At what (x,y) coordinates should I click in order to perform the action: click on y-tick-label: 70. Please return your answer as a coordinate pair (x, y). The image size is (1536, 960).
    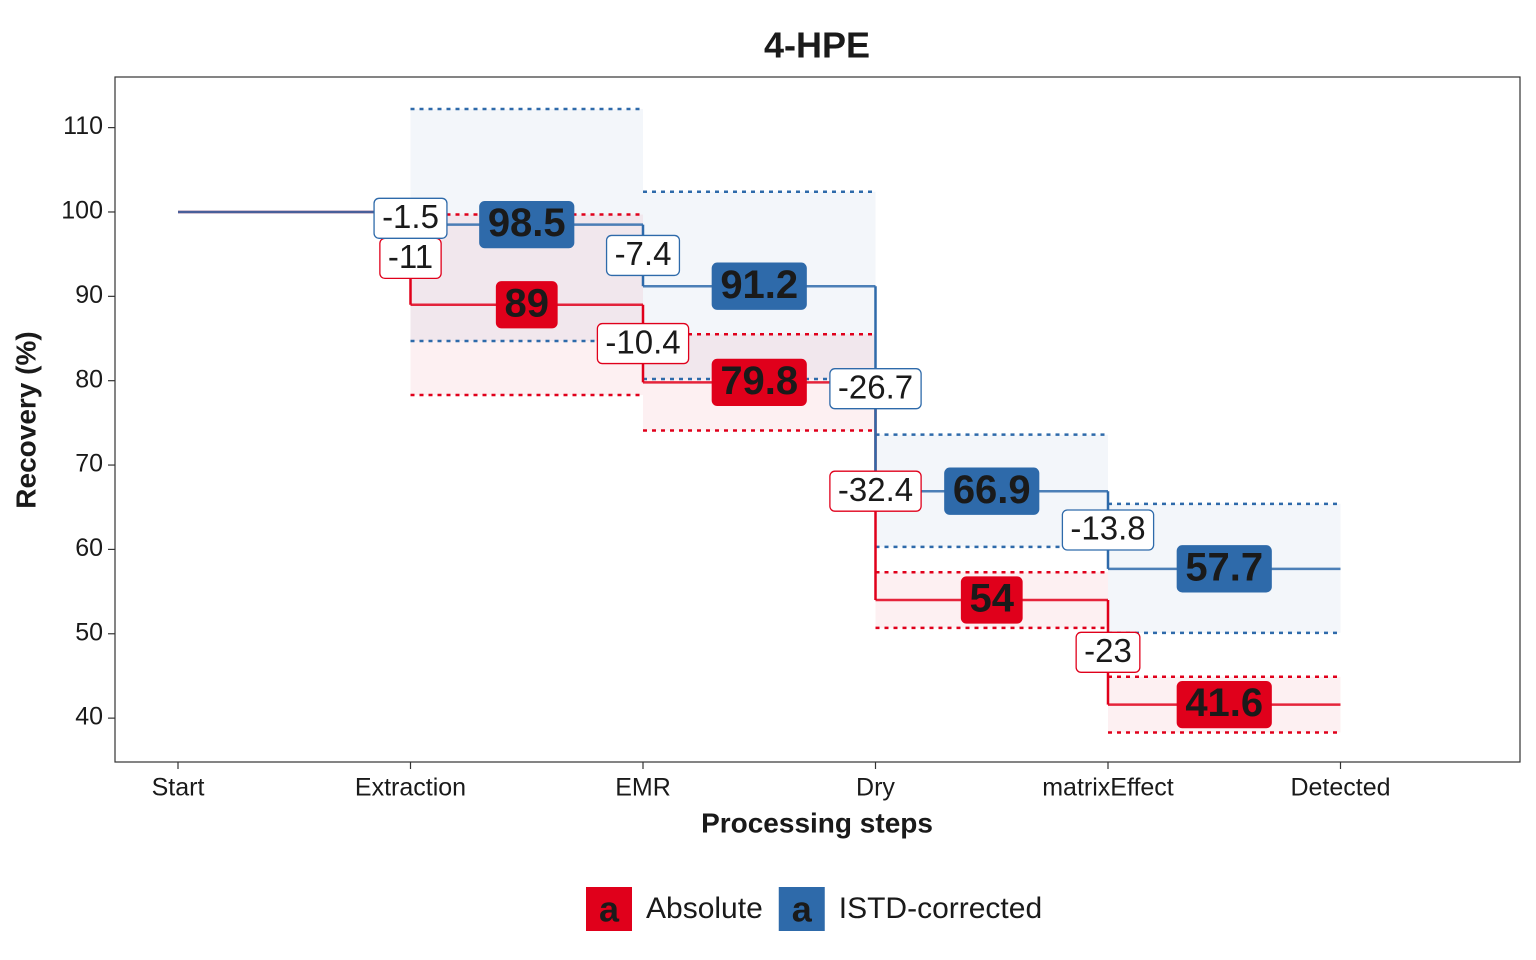
    Looking at the image, I should click on (89, 464).